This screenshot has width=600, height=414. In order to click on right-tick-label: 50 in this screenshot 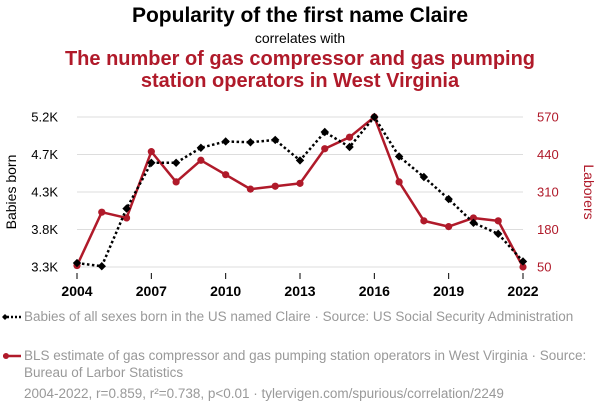, I will do `click(544, 267)`.